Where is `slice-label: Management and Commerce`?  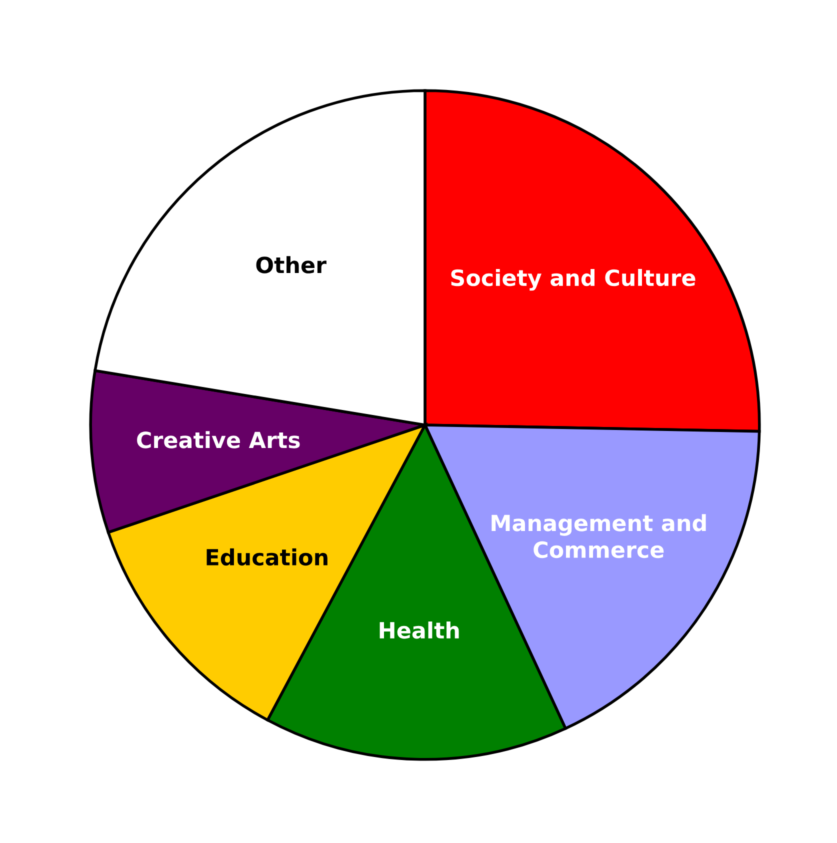
slice-label: Management and Commerce is located at coordinates (599, 536).